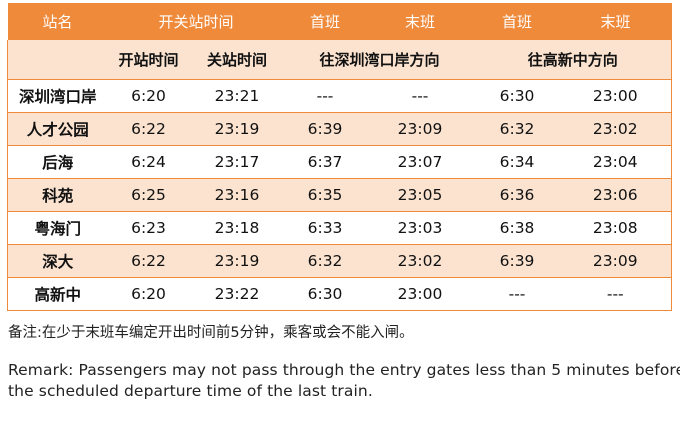 Image resolution: width=680 pixels, height=425 pixels. Describe the element at coordinates (420, 96) in the screenshot. I see `sz-last-train: ---` at that location.